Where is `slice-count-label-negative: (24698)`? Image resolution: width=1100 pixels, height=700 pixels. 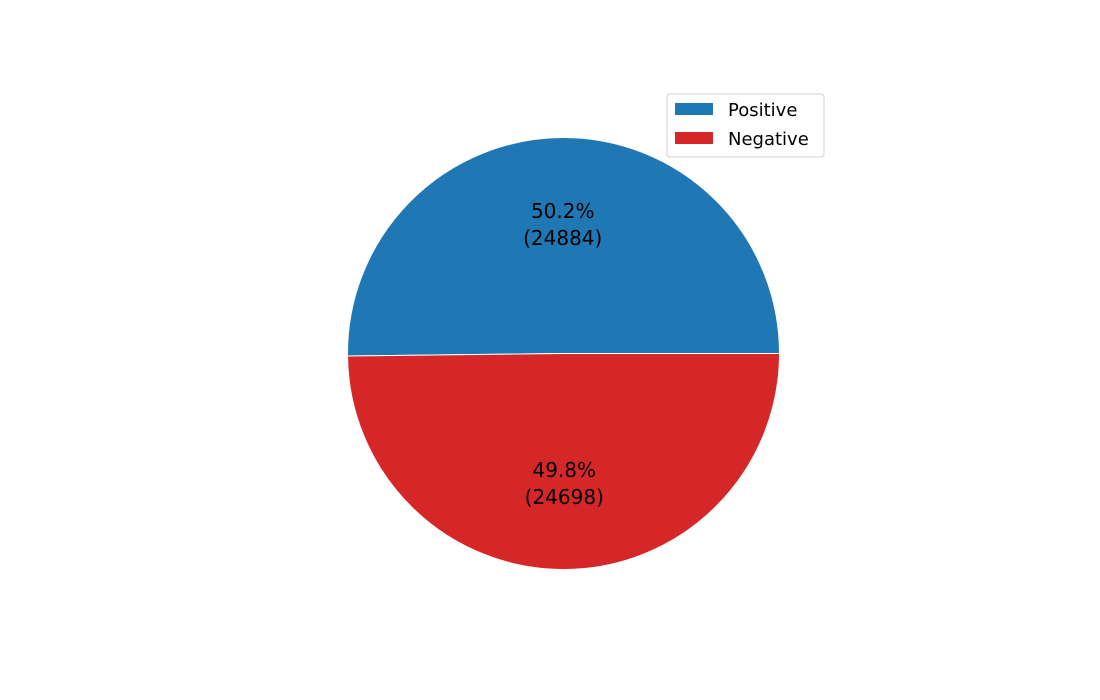
slice-count-label-negative: (24698) is located at coordinates (564, 497).